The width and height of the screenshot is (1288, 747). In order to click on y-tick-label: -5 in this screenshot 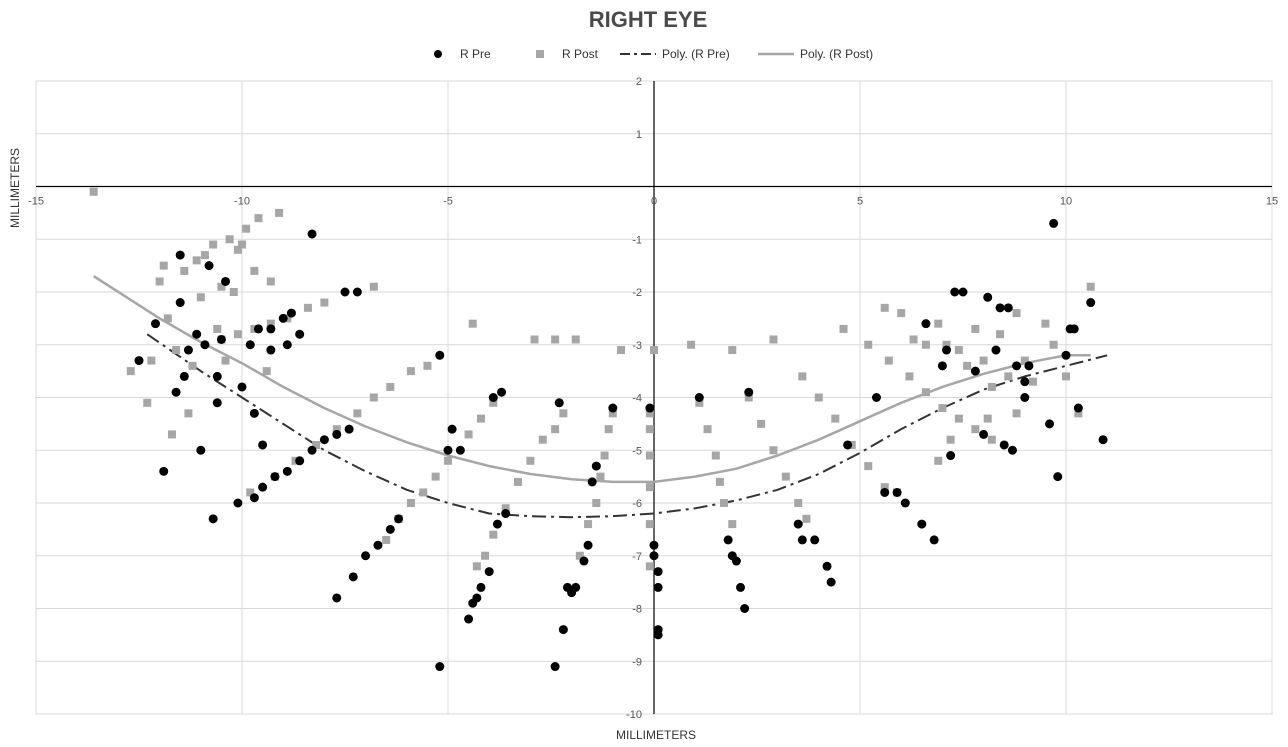, I will do `click(637, 451)`.